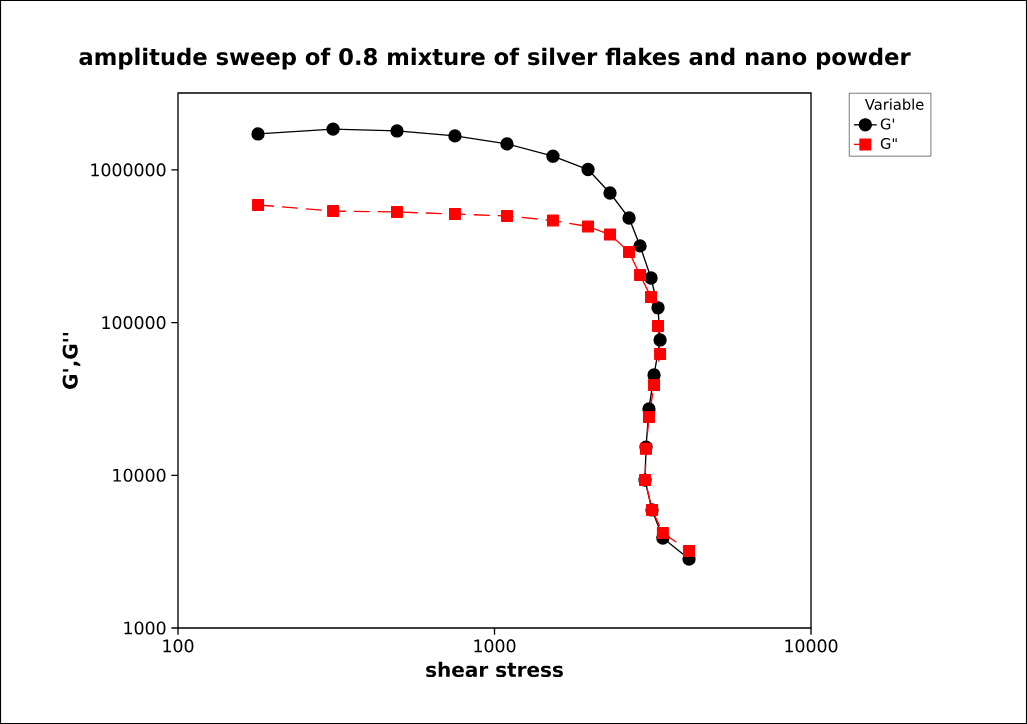 Image resolution: width=1027 pixels, height=724 pixels. What do you see at coordinates (811, 646) in the screenshot?
I see `x-tick-label: 10000` at bounding box center [811, 646].